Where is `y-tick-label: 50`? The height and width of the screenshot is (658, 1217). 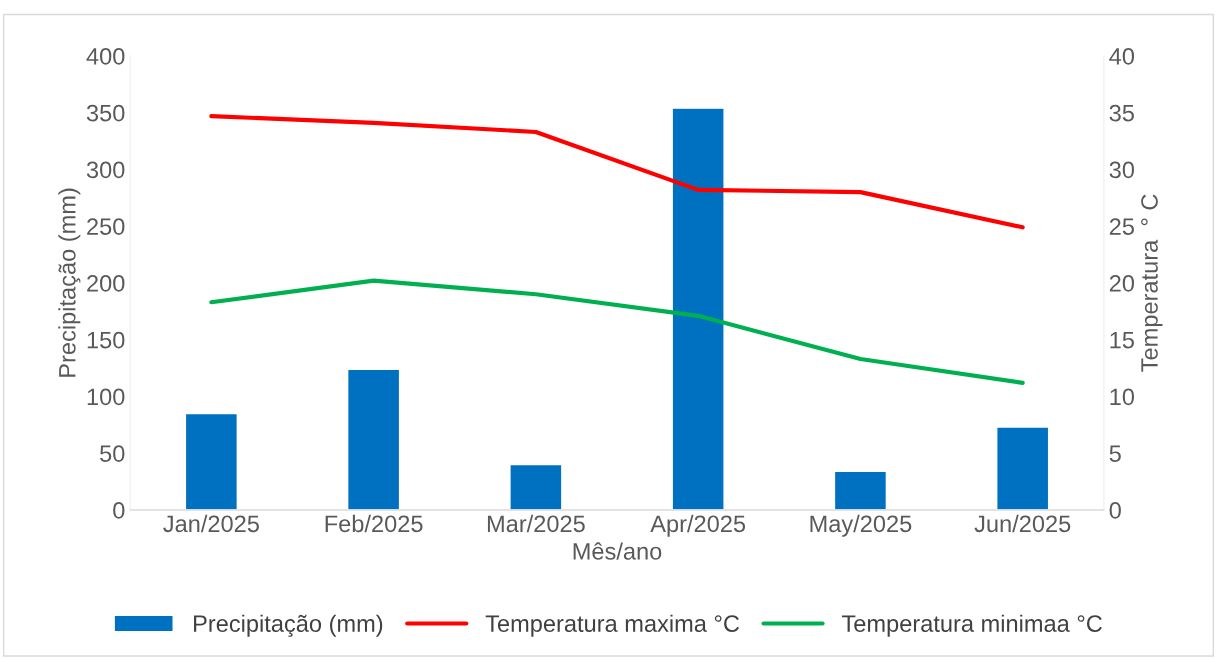
y-tick-label: 50 is located at coordinates (112, 453).